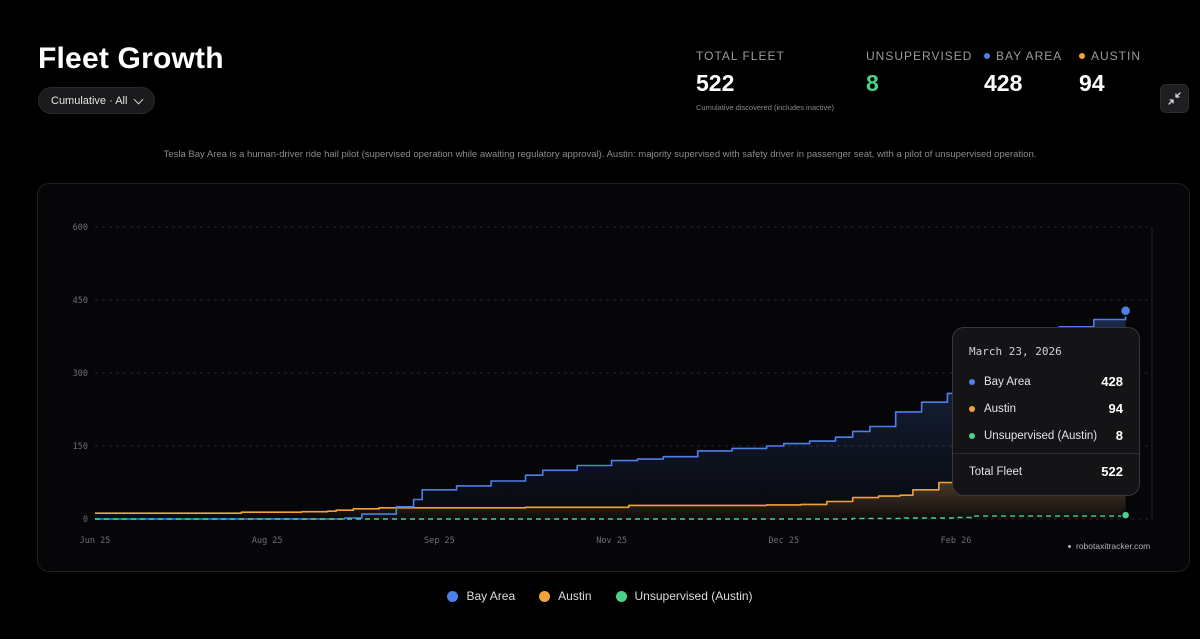 The height and width of the screenshot is (639, 1200). I want to click on unsupervised-legend-dot-icon, so click(621, 596).